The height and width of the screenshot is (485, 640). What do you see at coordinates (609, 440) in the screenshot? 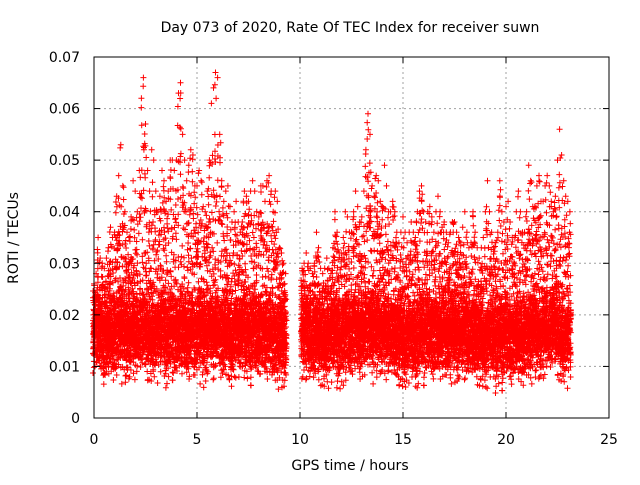
I see `x-tick-label: 25` at bounding box center [609, 440].